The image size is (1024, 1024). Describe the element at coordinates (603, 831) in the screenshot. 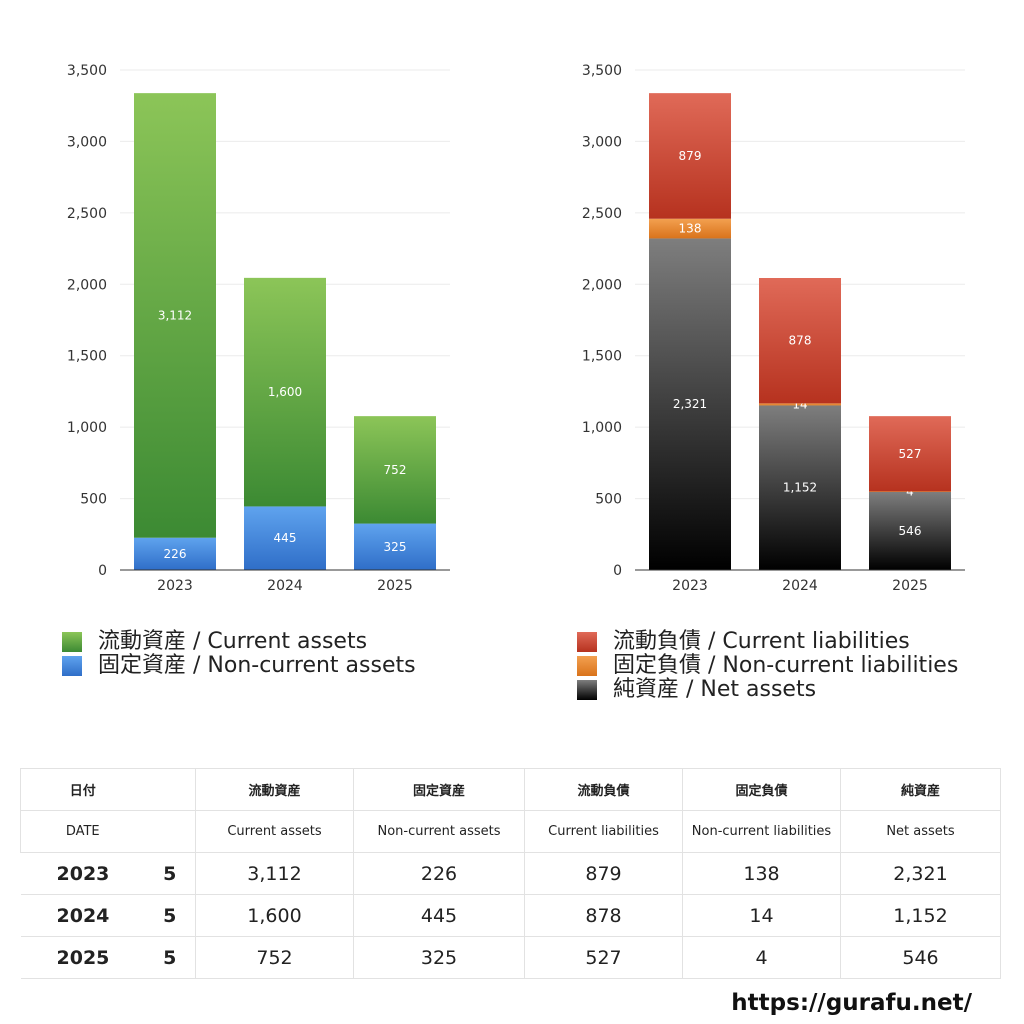

I see `table-subheader-cell: Current liabilities` at that location.